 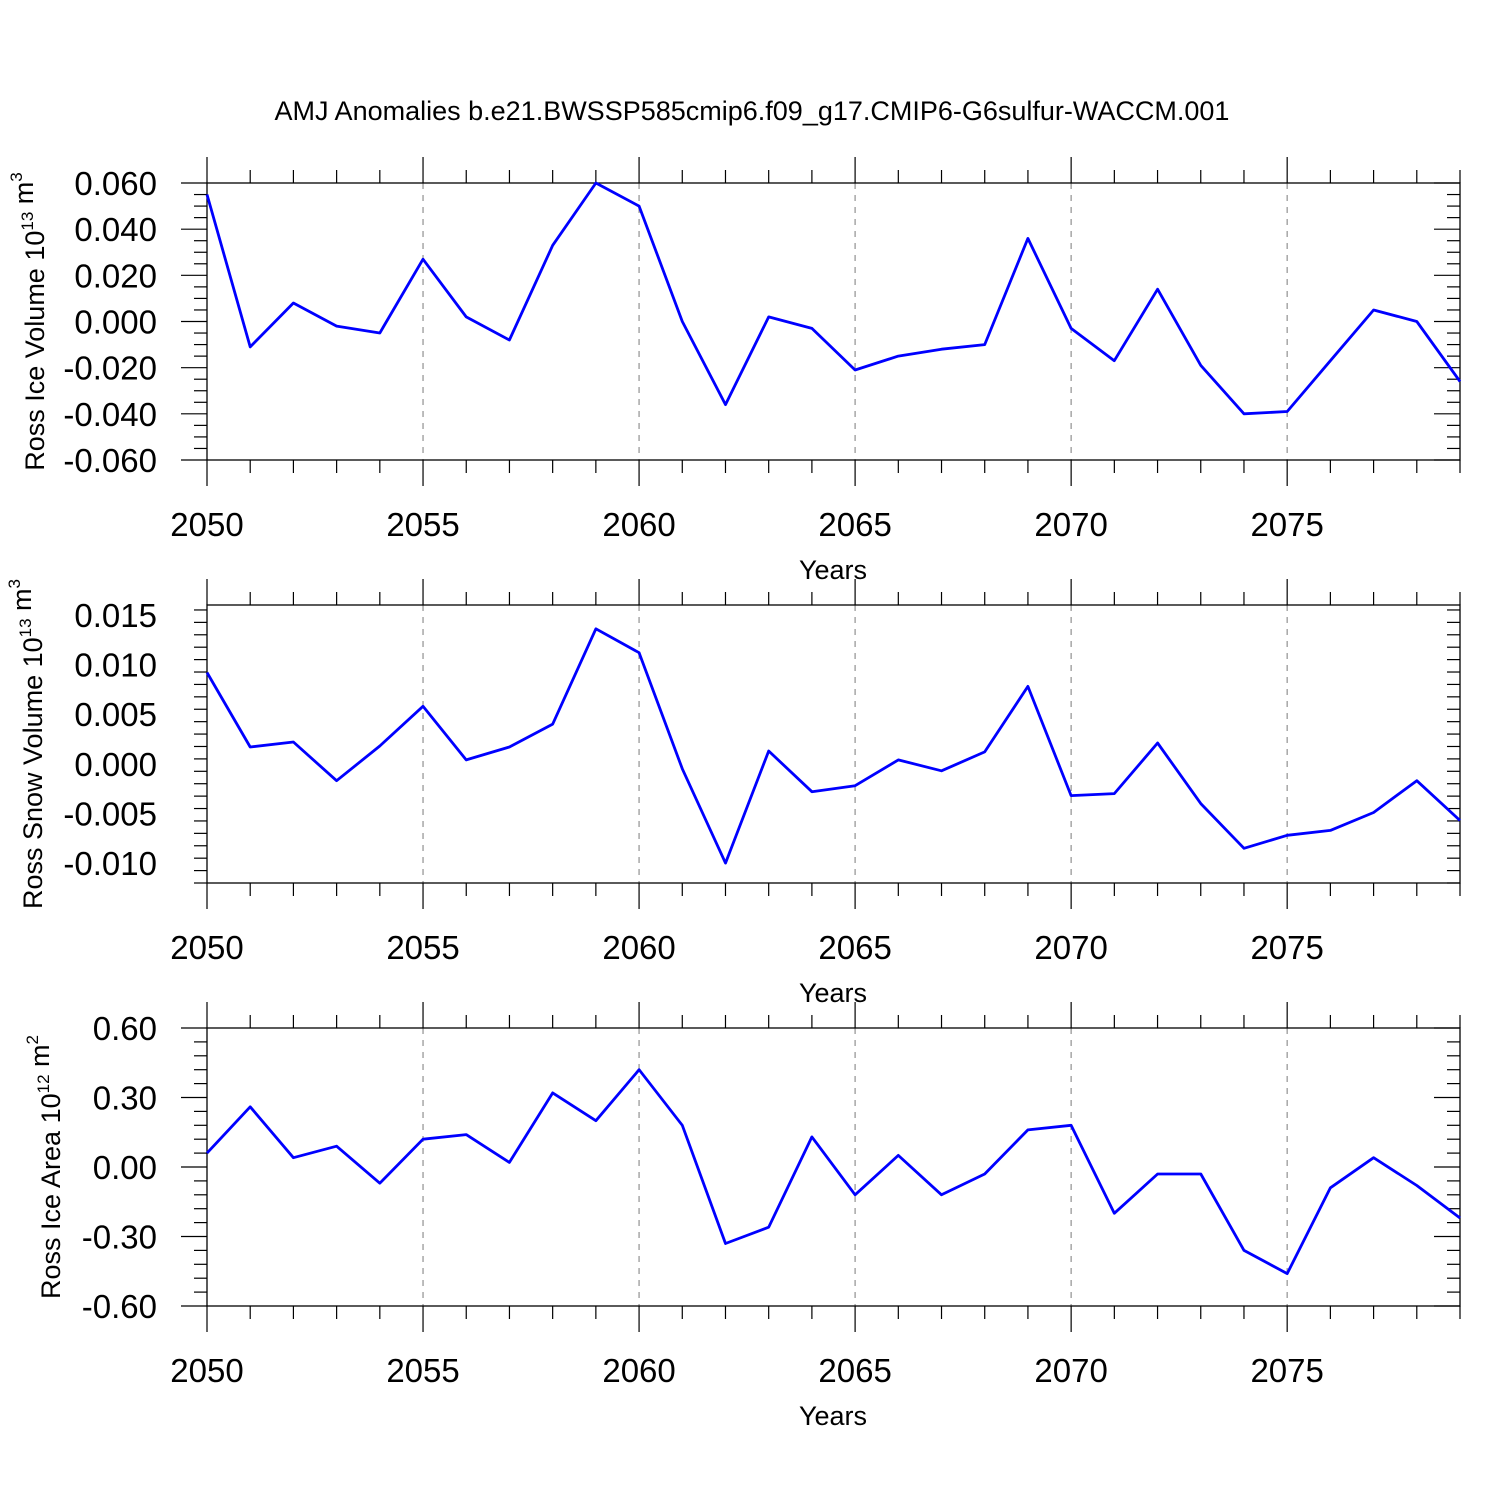 I want to click on y-tick-label: 0.010, so click(x=115, y=665).